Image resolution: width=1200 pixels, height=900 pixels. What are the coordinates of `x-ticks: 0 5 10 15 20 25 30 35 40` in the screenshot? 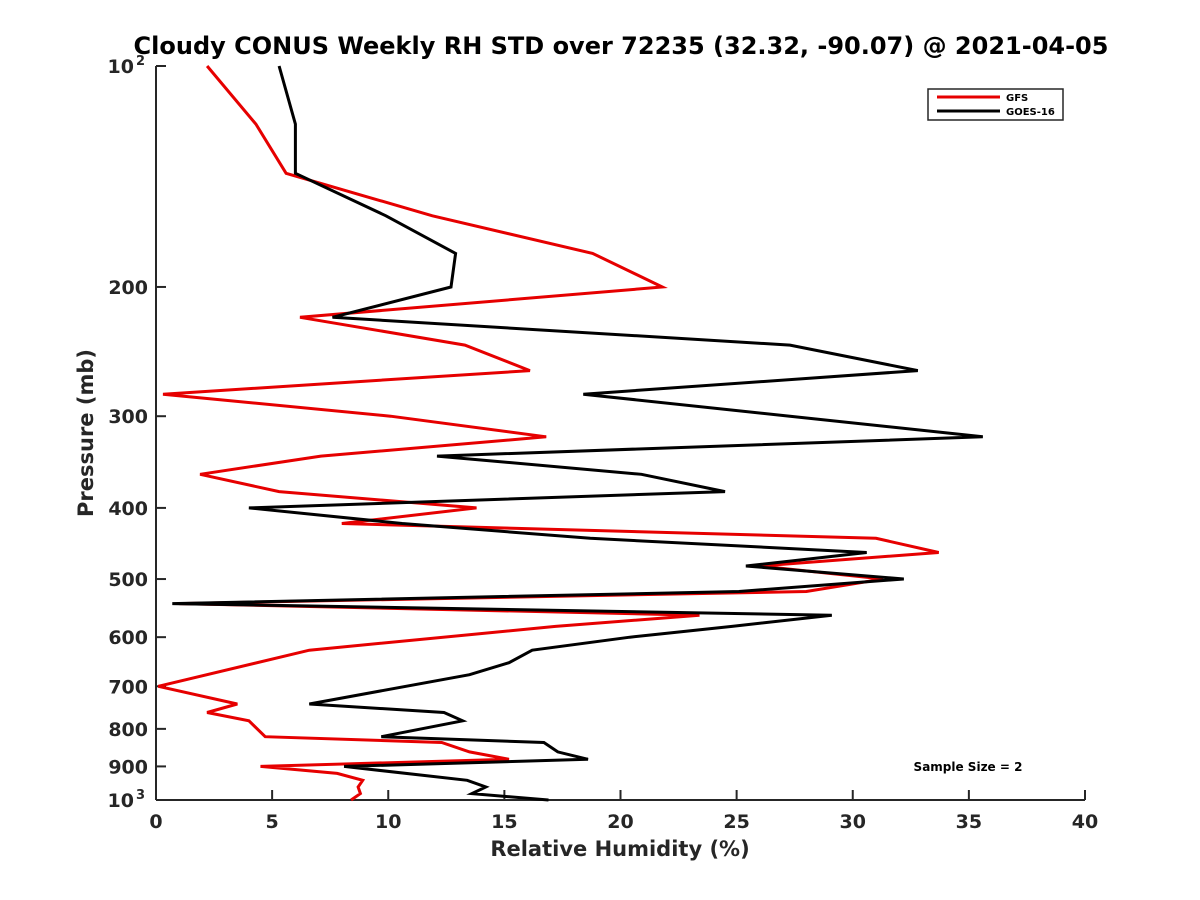 It's located at (623, 811).